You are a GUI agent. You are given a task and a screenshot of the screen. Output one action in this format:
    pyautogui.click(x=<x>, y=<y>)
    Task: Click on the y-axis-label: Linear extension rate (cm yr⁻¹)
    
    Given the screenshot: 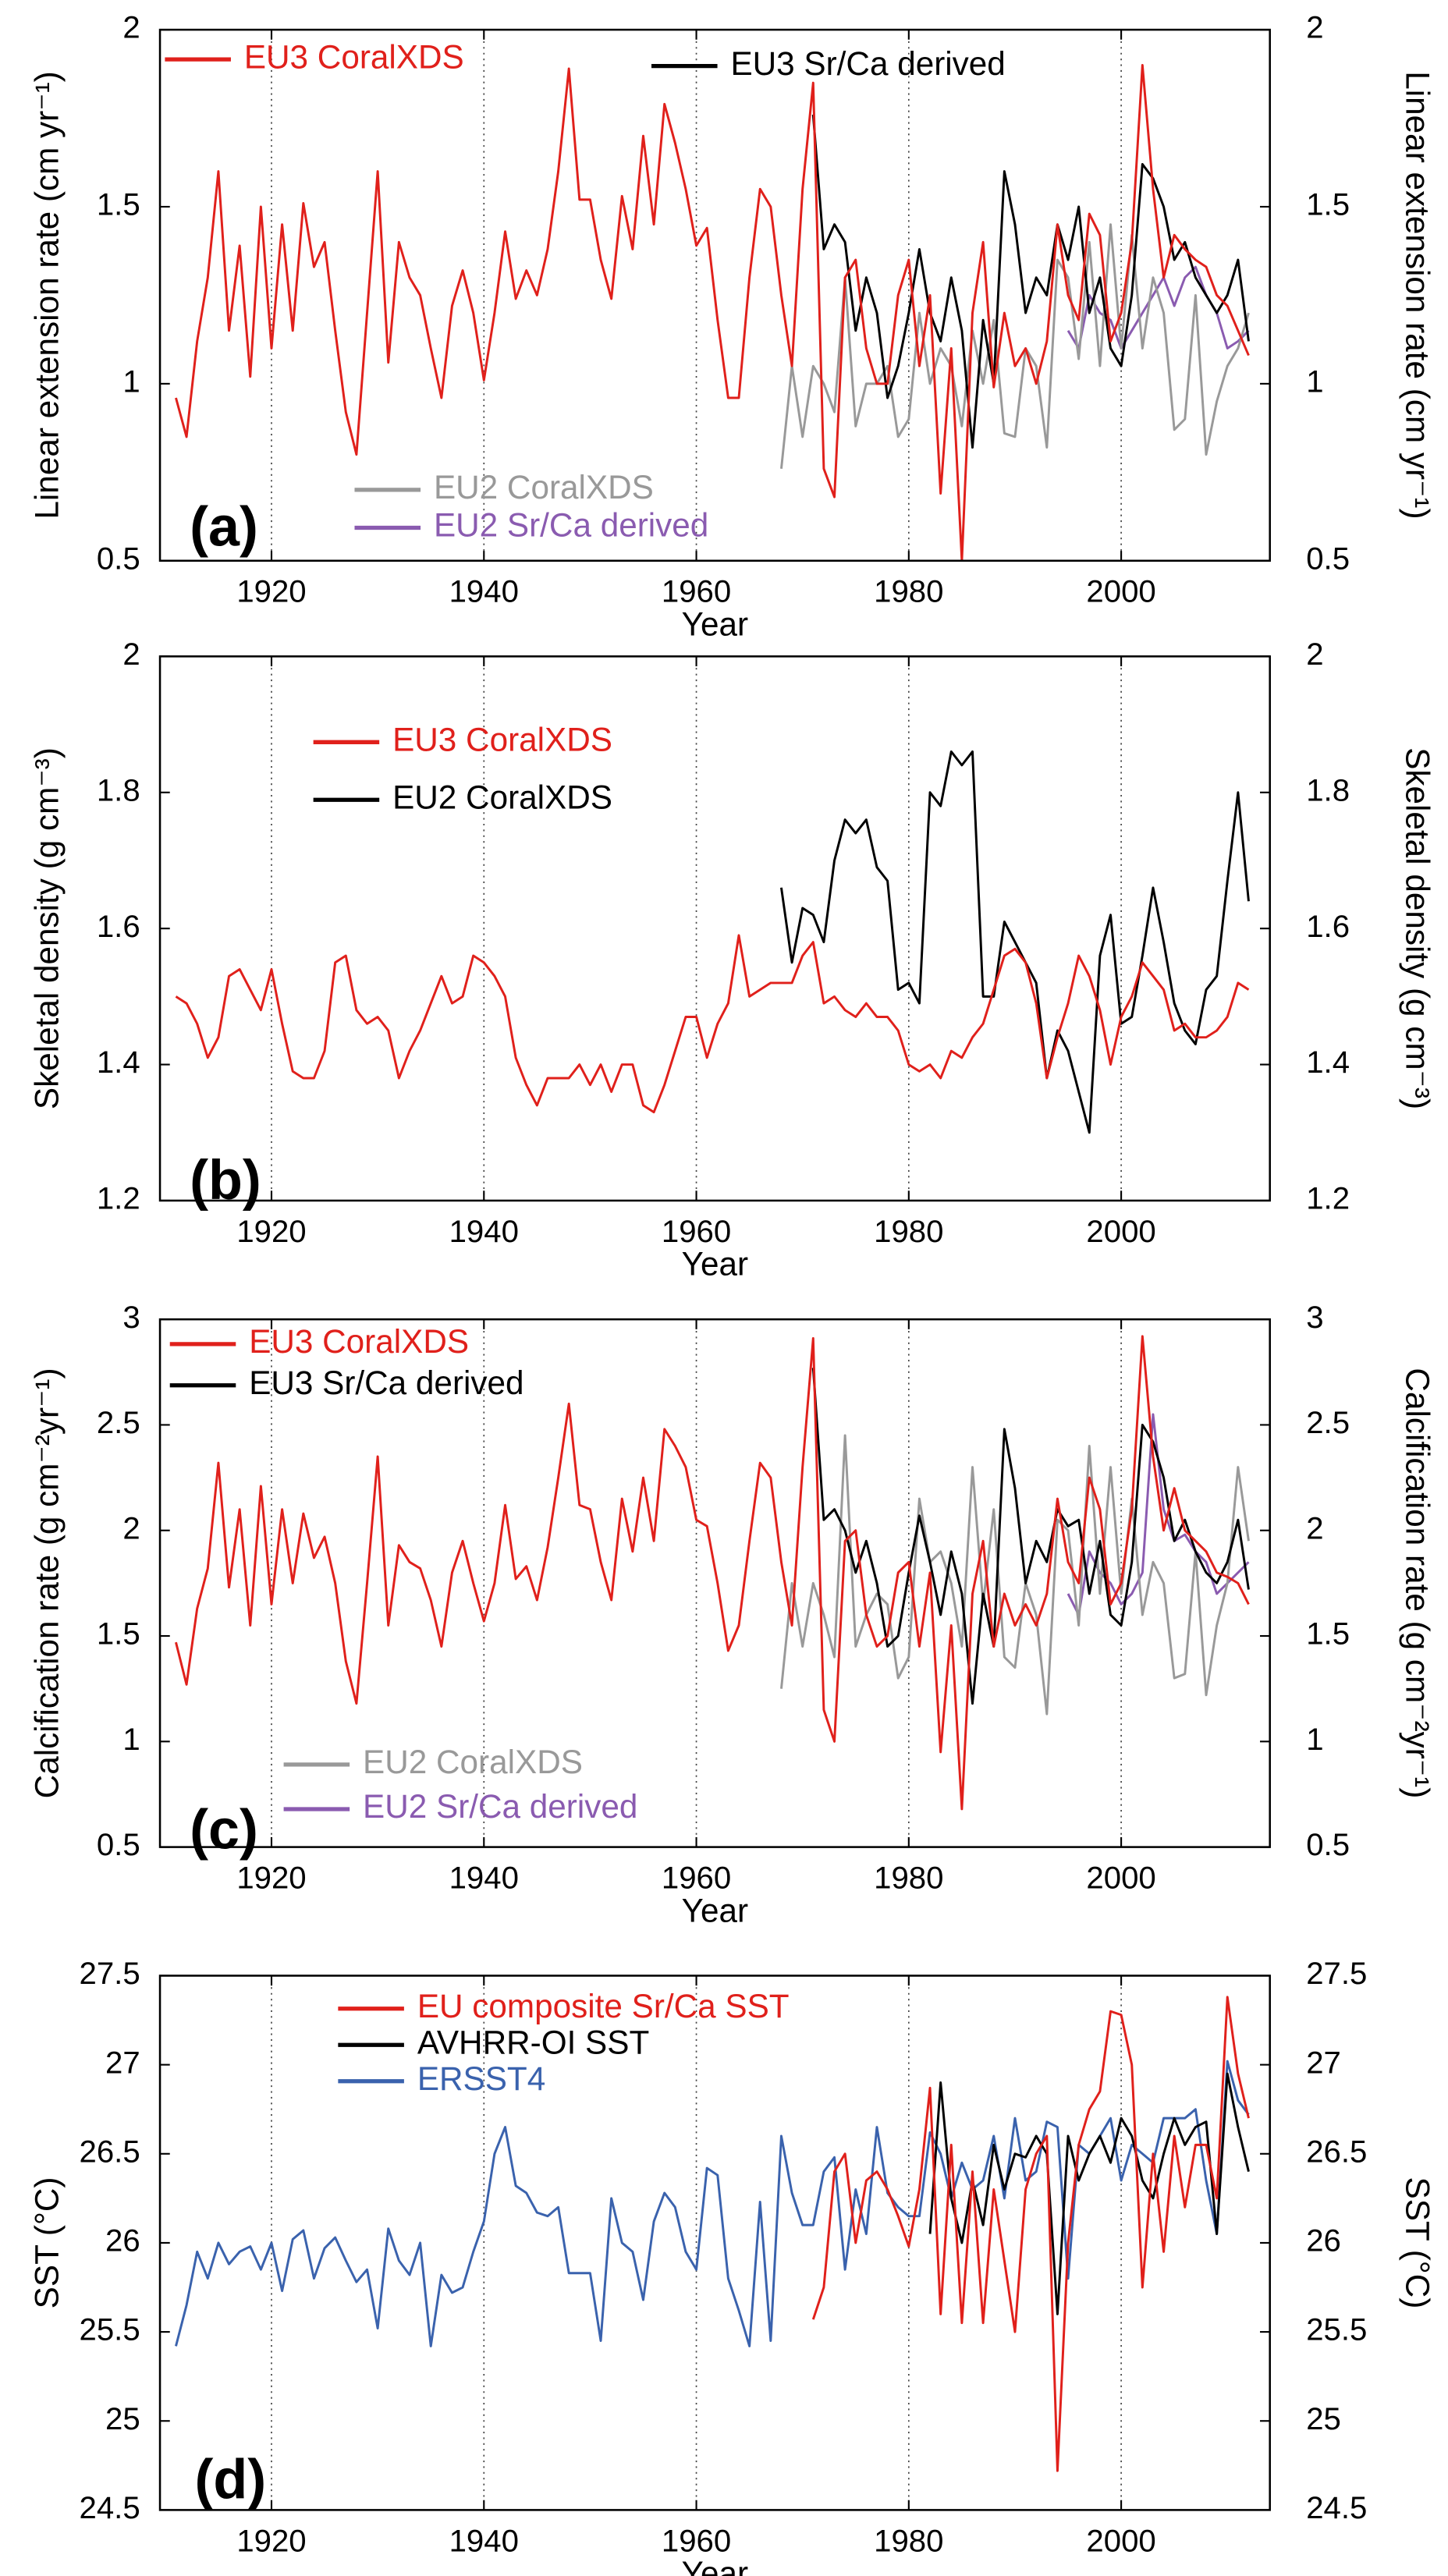 What is the action you would take?
    pyautogui.click(x=47, y=295)
    